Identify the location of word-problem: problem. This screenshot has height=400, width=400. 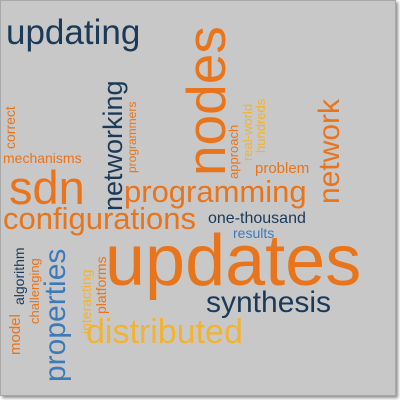
(282, 168).